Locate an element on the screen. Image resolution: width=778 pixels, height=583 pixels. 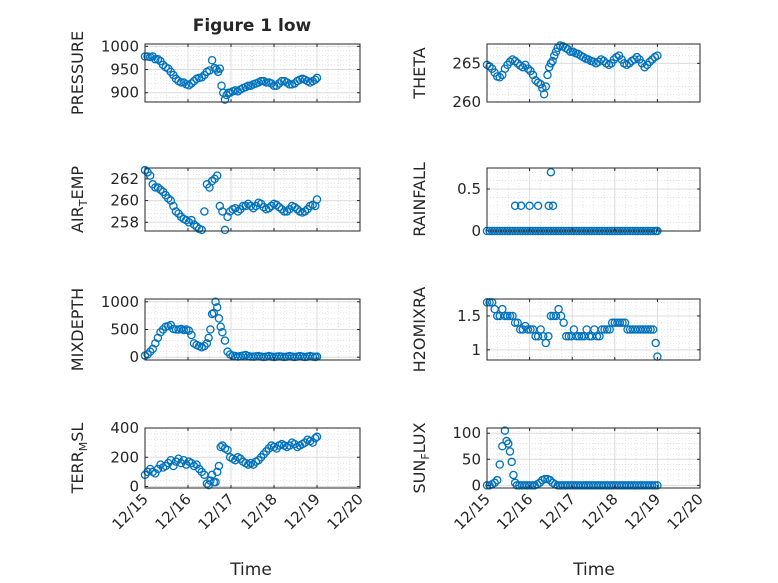
subplot-air_temp: 258 260 262 AIRTEMP is located at coordinates (214, 200).